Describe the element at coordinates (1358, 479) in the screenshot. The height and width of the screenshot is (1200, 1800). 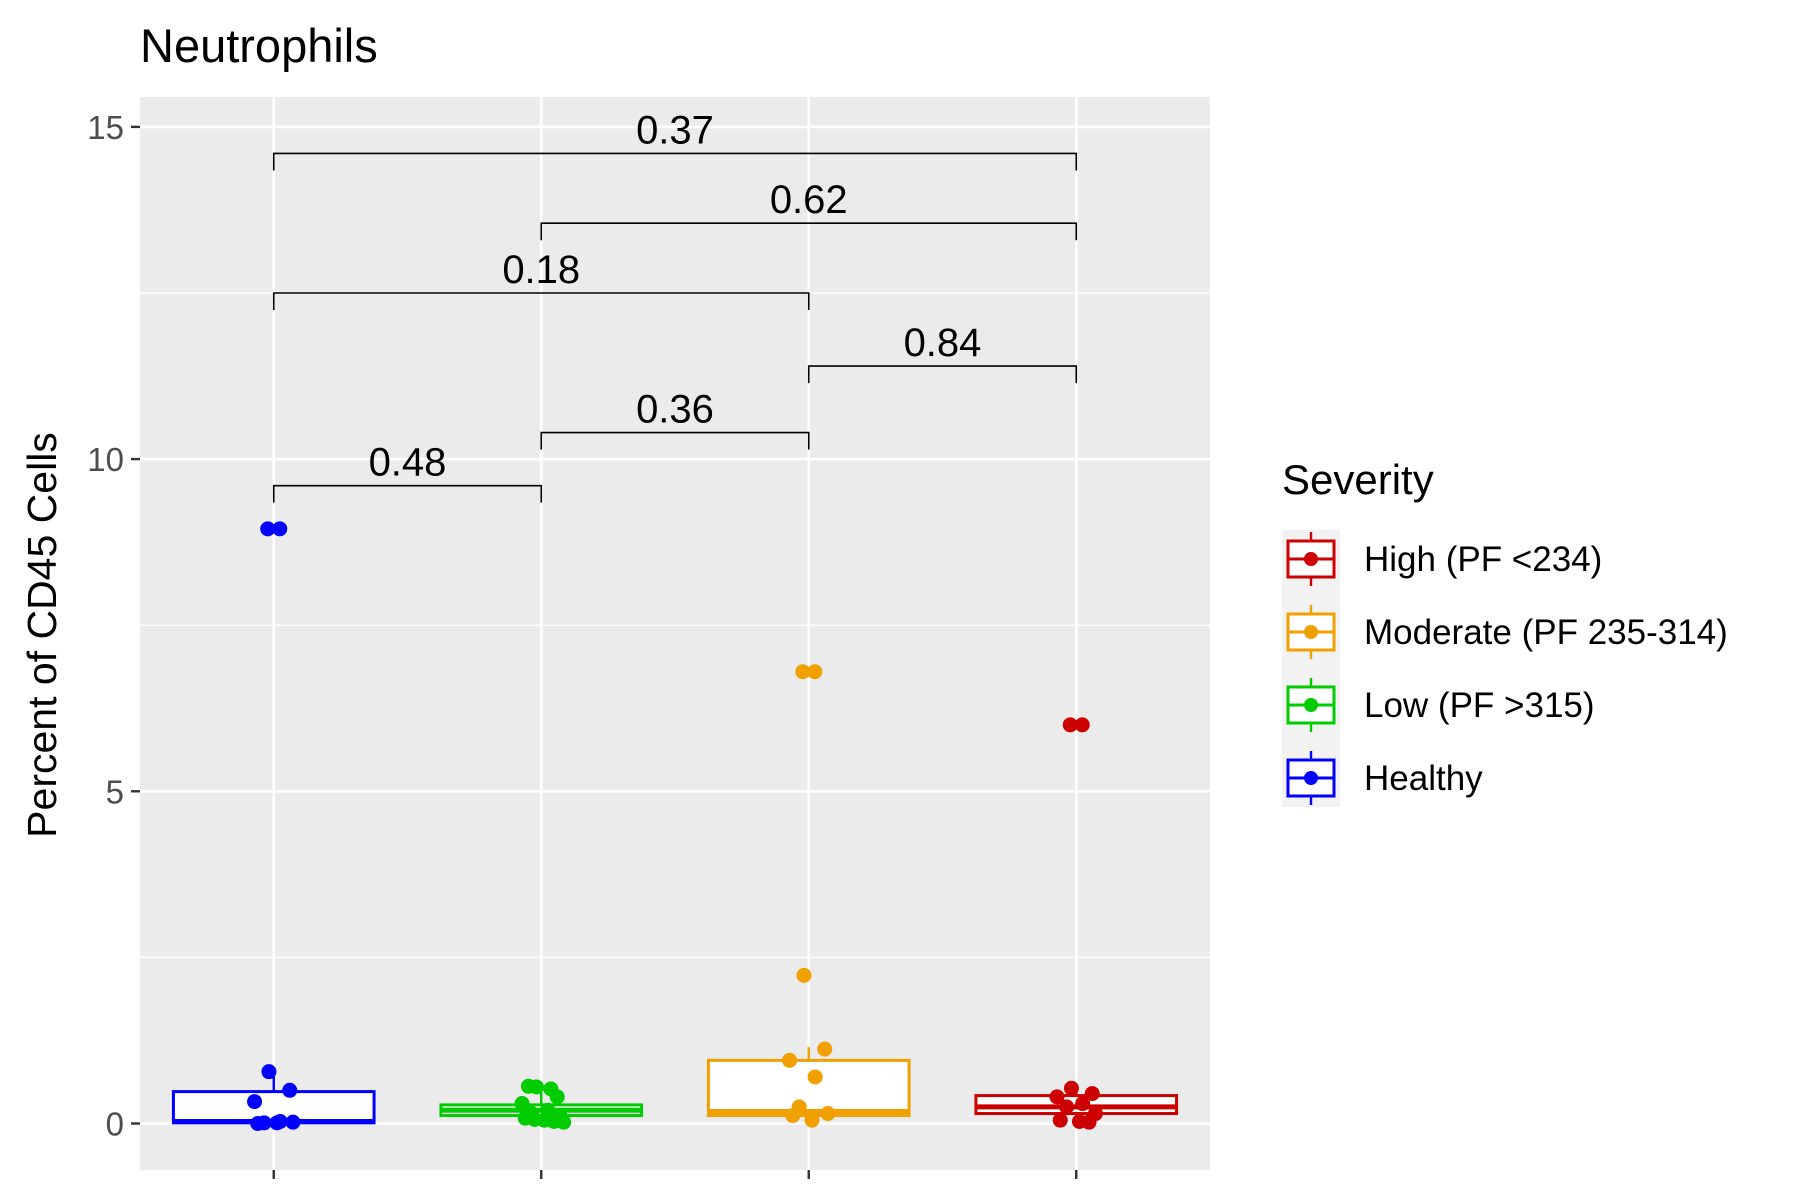
I see `legend-title: Severity` at that location.